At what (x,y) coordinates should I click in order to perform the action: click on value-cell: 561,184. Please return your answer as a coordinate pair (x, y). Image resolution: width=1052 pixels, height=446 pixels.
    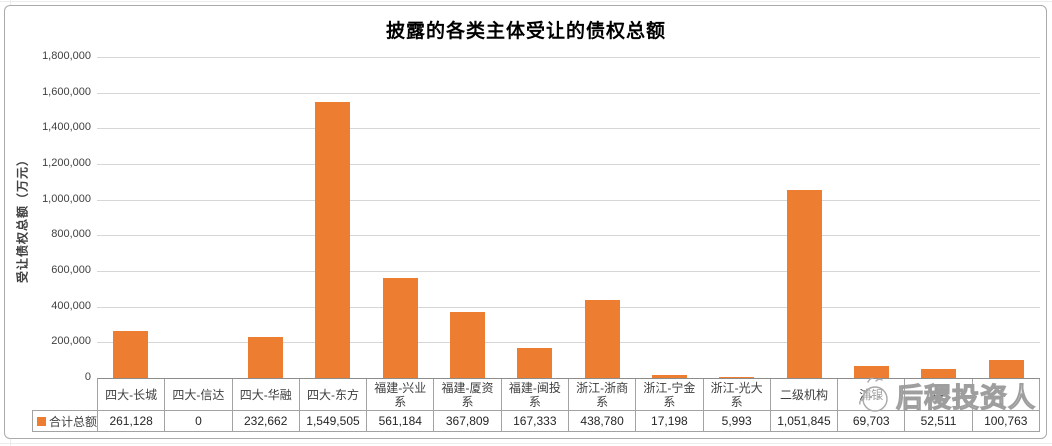
    Looking at the image, I should click on (401, 421).